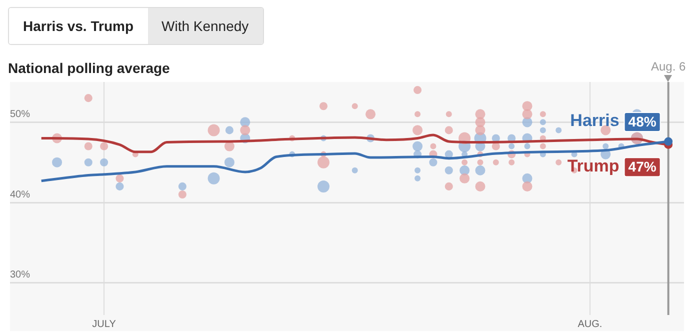  What do you see at coordinates (20, 275) in the screenshot?
I see `y-tick-label: 30%` at bounding box center [20, 275].